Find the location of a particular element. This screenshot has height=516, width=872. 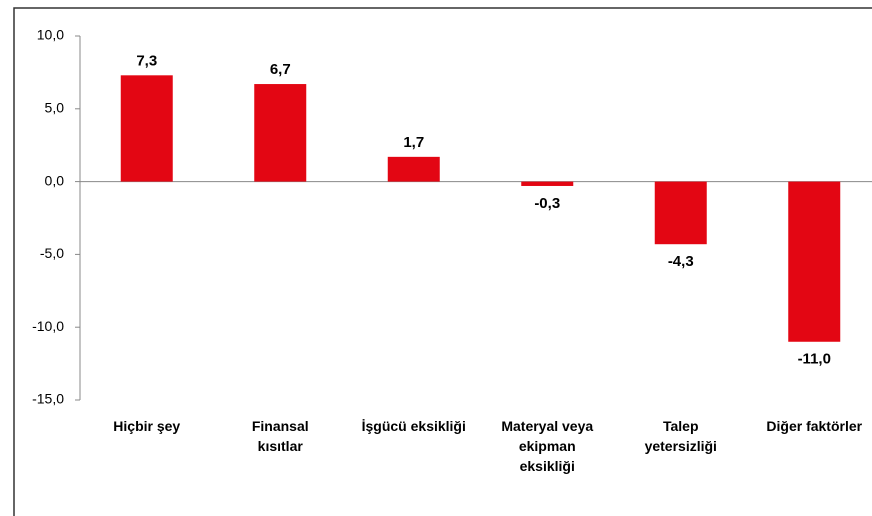

value-label: -11,0 is located at coordinates (814, 359).